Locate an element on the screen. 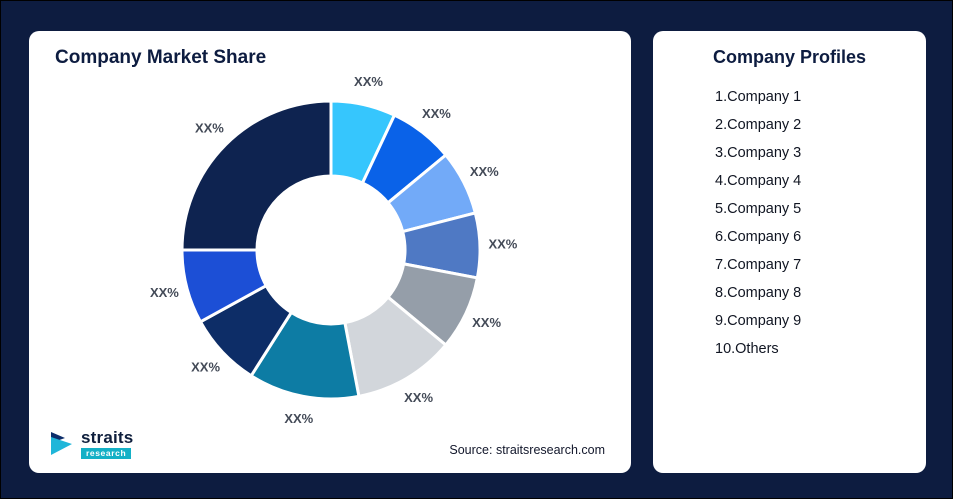 Image resolution: width=953 pixels, height=499 pixels. chart-title: Company Market Share is located at coordinates (161, 57).